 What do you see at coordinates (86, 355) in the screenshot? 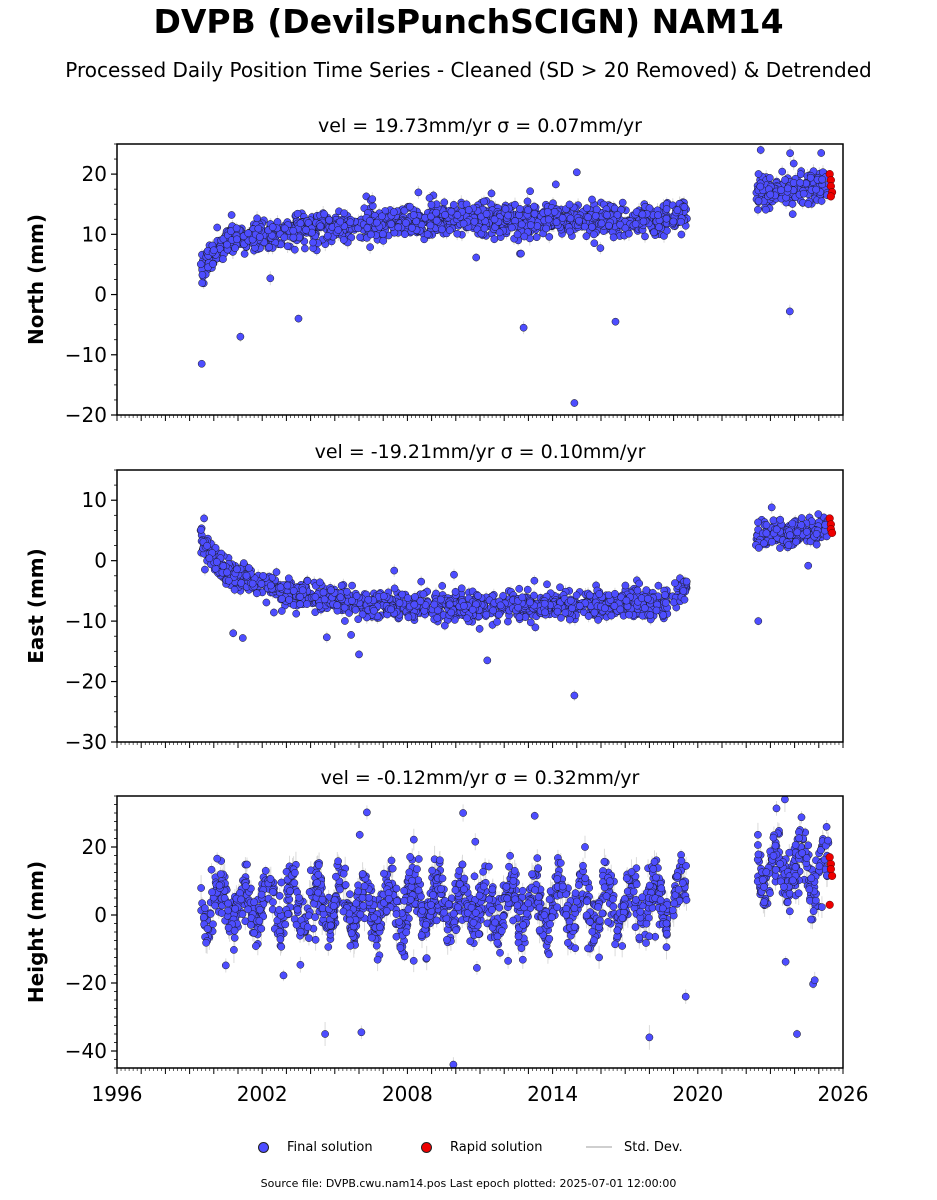
I see `y-tick-label: −10` at bounding box center [86, 355].